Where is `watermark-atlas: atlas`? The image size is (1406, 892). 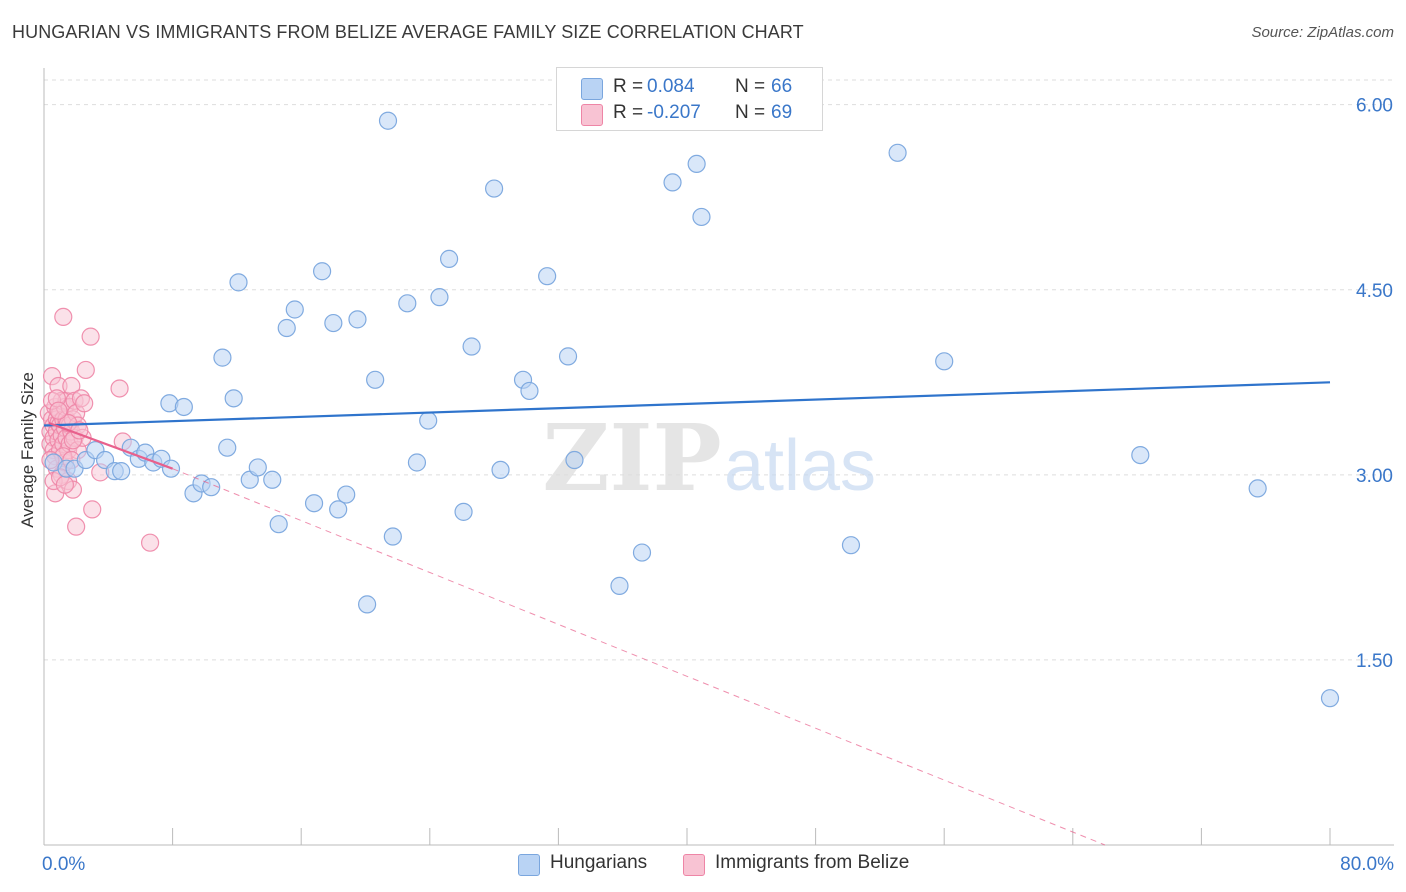
watermark-atlas: atlas is located at coordinates (800, 466).